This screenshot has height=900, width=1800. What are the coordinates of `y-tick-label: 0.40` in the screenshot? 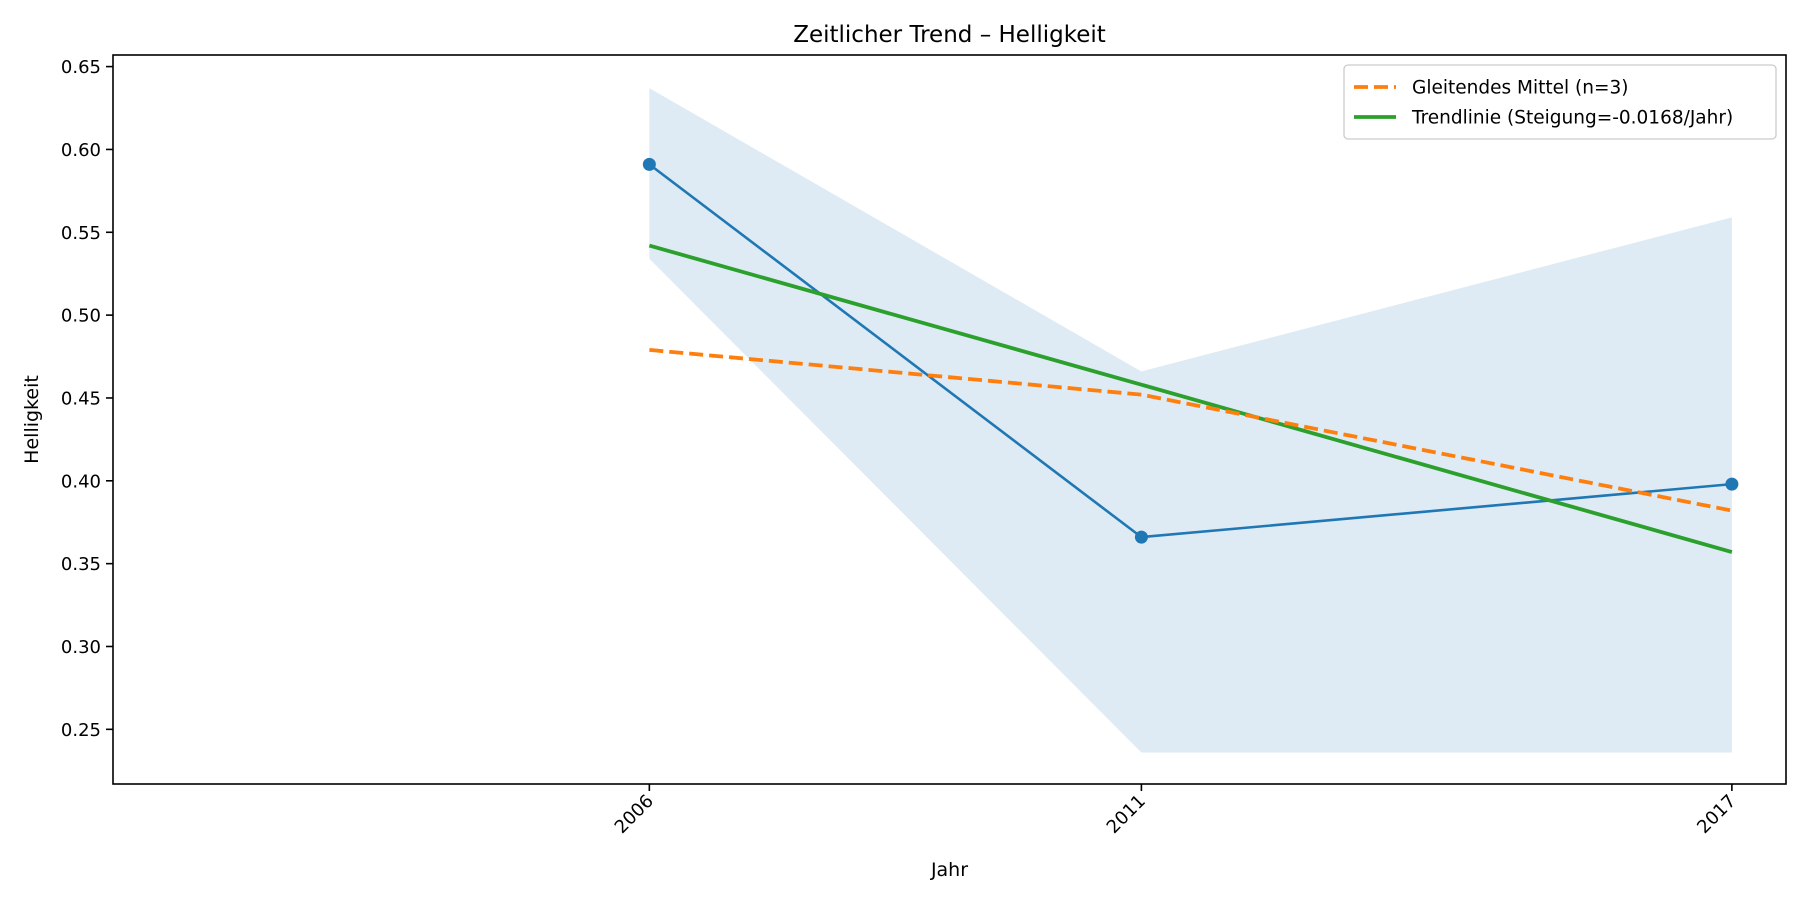 It's located at (81, 481).